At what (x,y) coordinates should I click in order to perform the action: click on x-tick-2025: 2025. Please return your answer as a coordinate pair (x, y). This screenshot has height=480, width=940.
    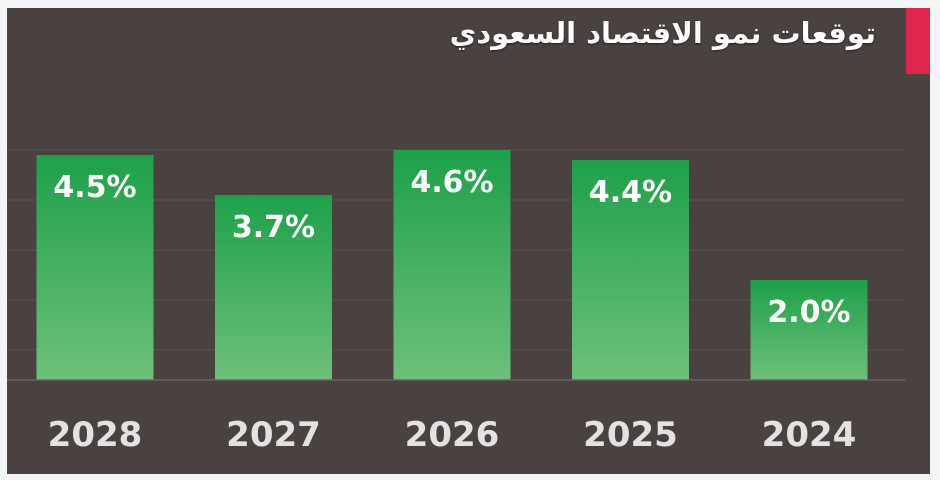
    Looking at the image, I should click on (630, 435).